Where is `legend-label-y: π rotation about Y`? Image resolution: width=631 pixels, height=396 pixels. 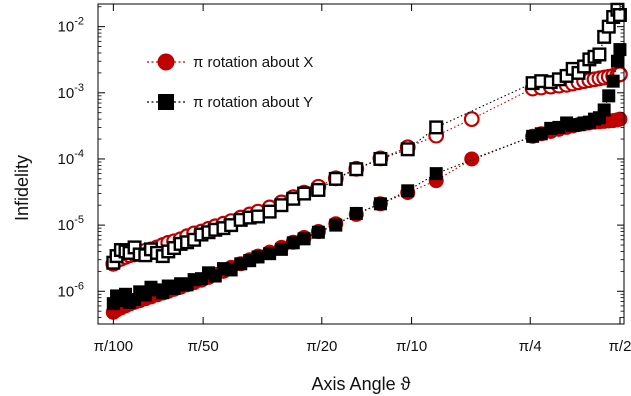
legend-label-y: π rotation about Y is located at coordinates (253, 102).